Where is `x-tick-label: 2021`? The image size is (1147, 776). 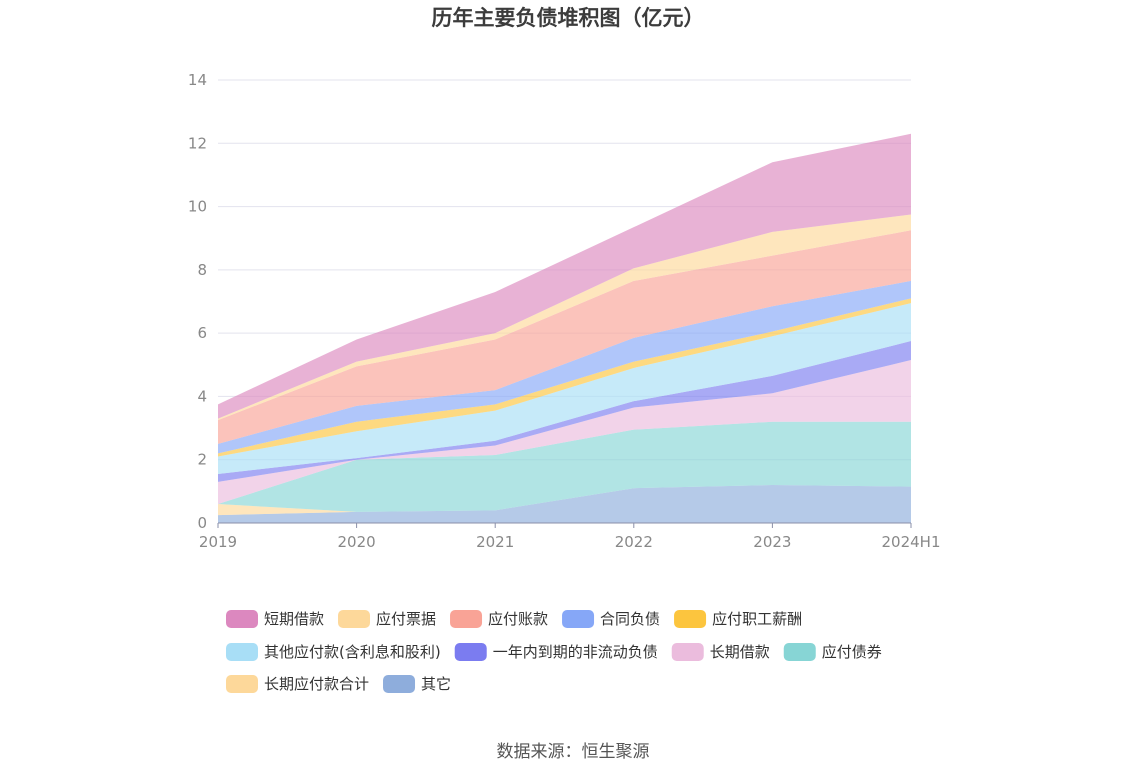 x-tick-label: 2021 is located at coordinates (495, 542).